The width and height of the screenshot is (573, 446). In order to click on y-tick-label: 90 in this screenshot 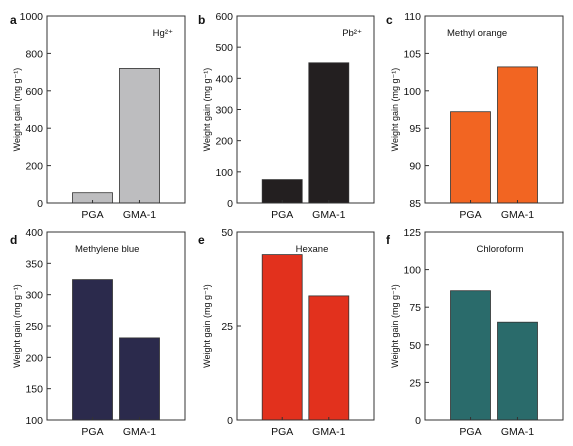, I will do `click(415, 167)`.